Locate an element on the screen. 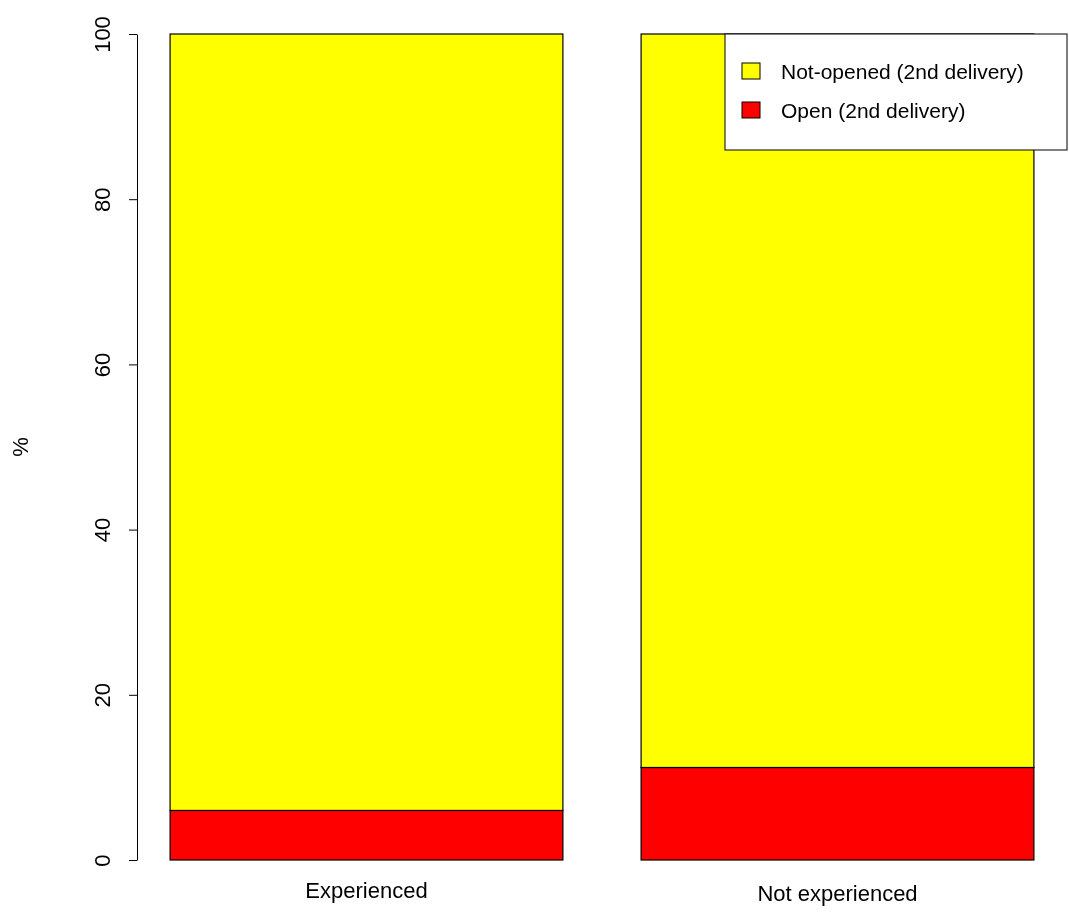 This screenshot has height=919, width=1069. y-tick-label: 60 is located at coordinates (102, 365).